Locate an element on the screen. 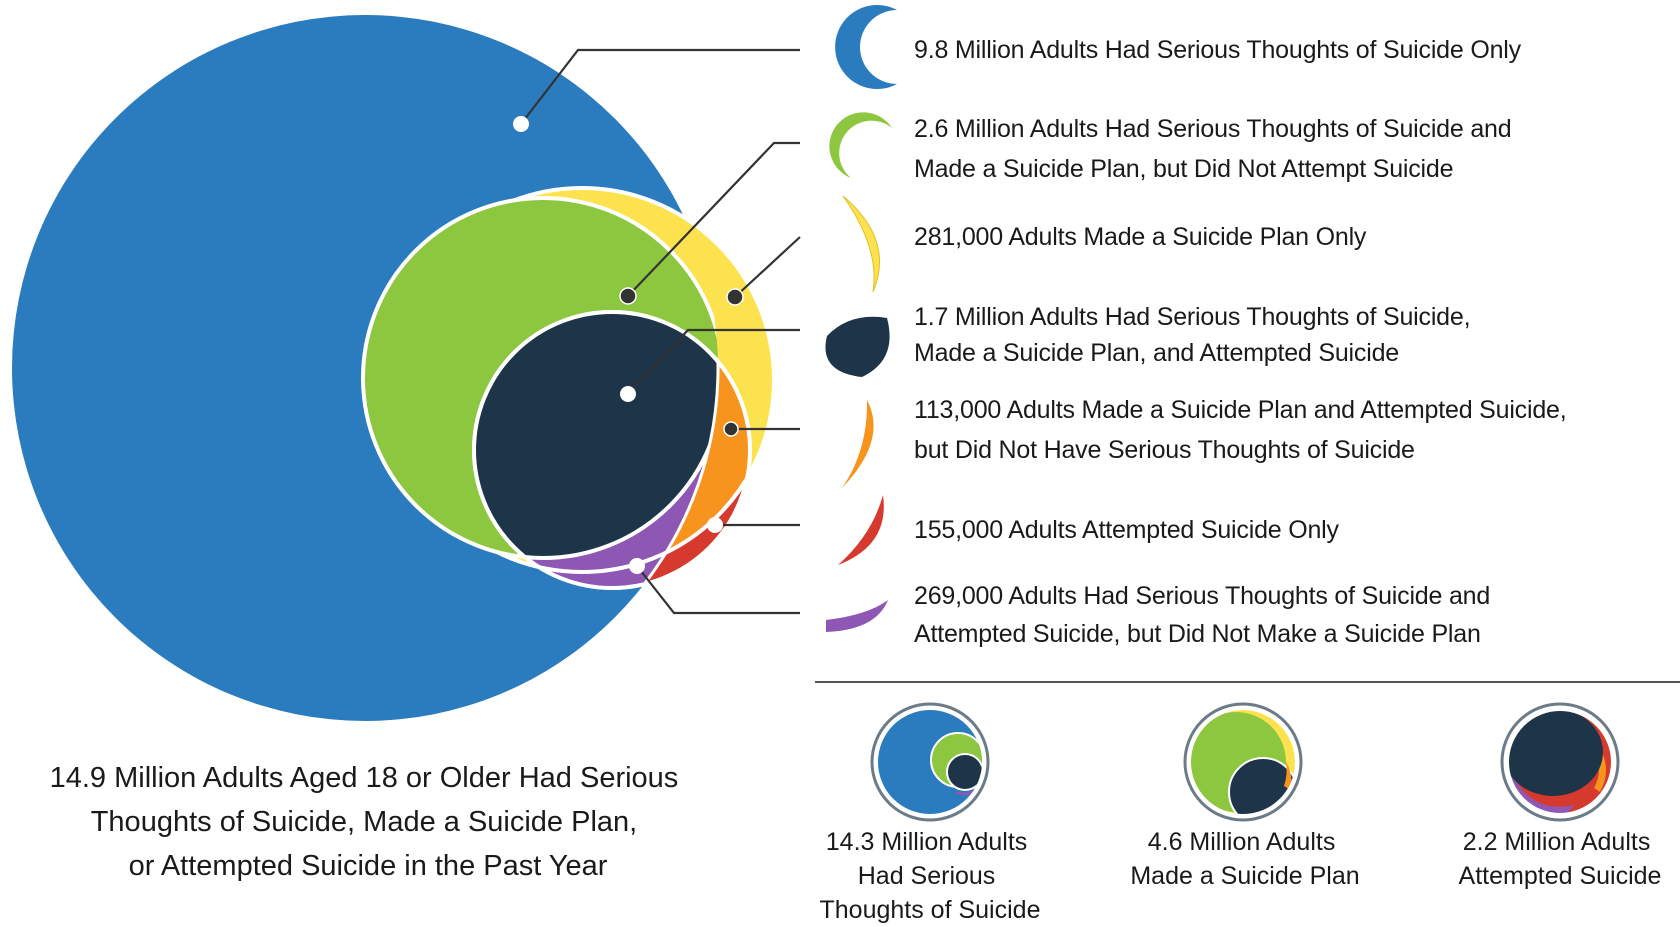 This screenshot has height=927, width=1680. legend-icons is located at coordinates (861, 318).